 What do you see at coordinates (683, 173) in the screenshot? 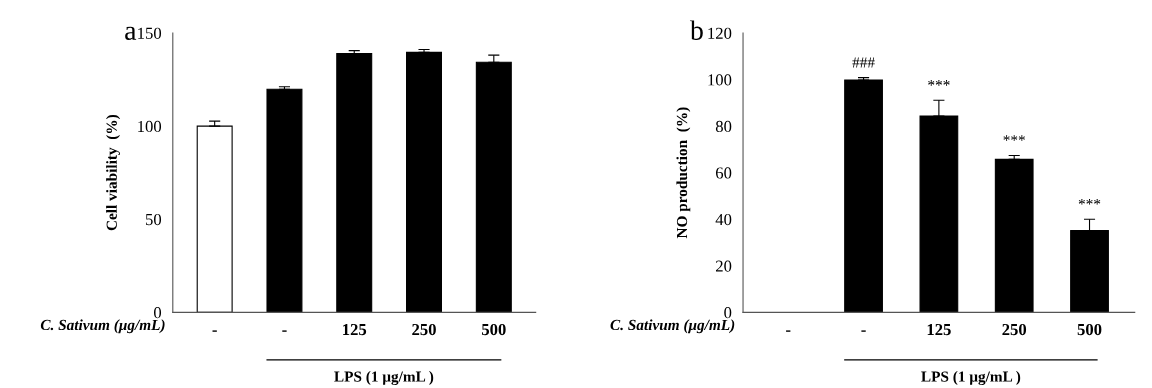
I see `y-axis-title: NO production (%)` at bounding box center [683, 173].